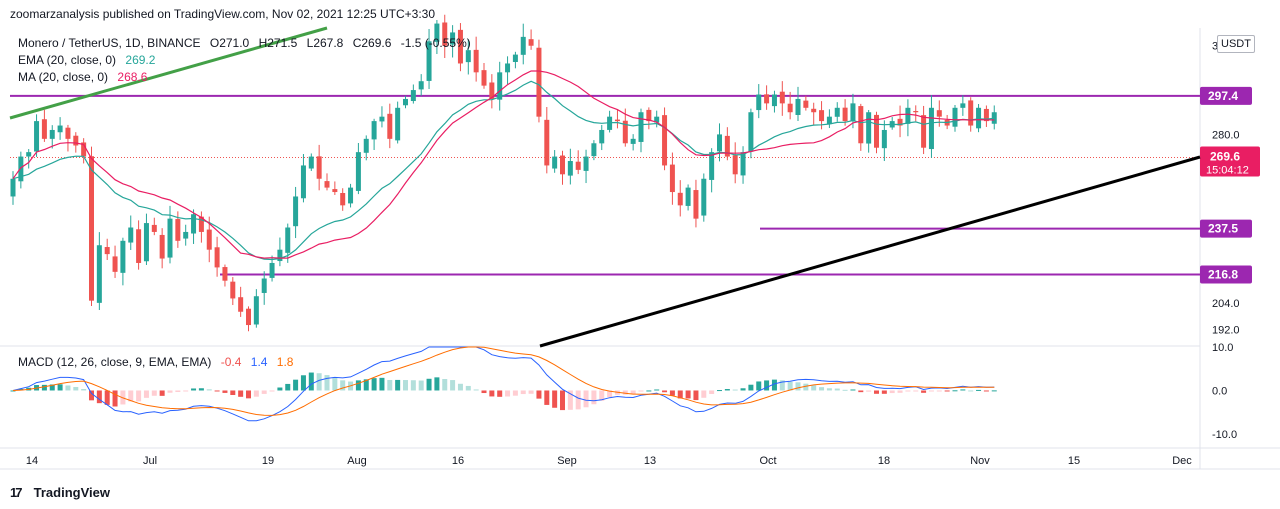 This screenshot has height=509, width=1280. What do you see at coordinates (767, 461) in the screenshot?
I see `time-tick-label: Oct` at bounding box center [767, 461].